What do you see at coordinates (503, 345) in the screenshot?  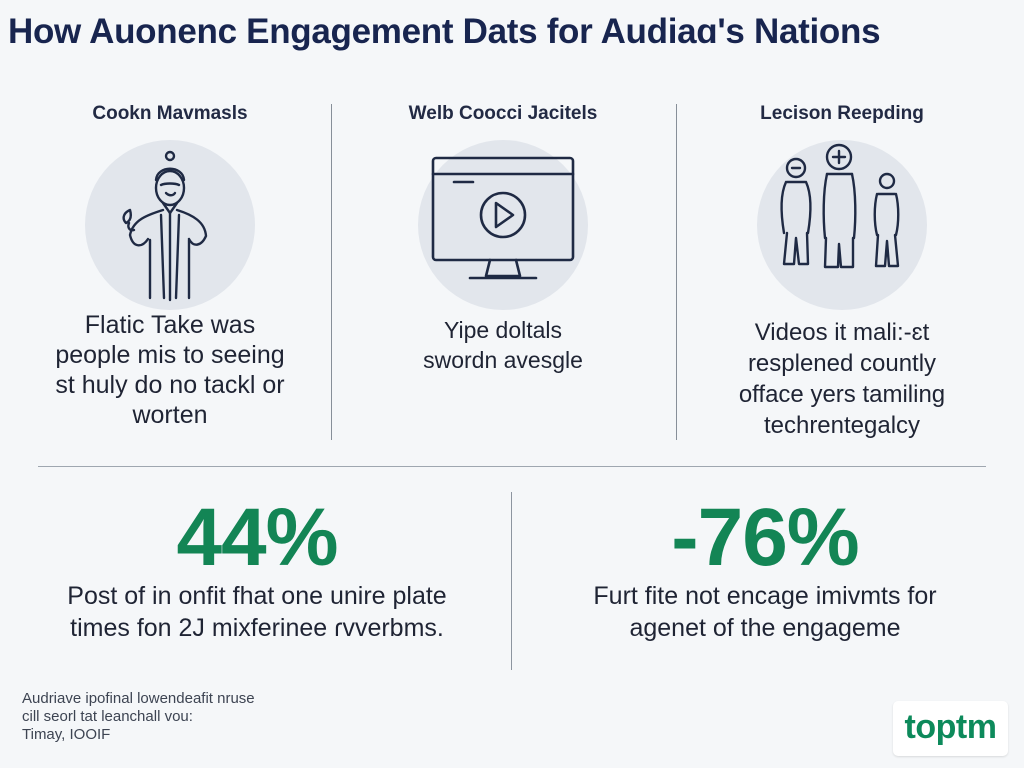 I see `column-body: Yipe doltals swordn avesgle` at bounding box center [503, 345].